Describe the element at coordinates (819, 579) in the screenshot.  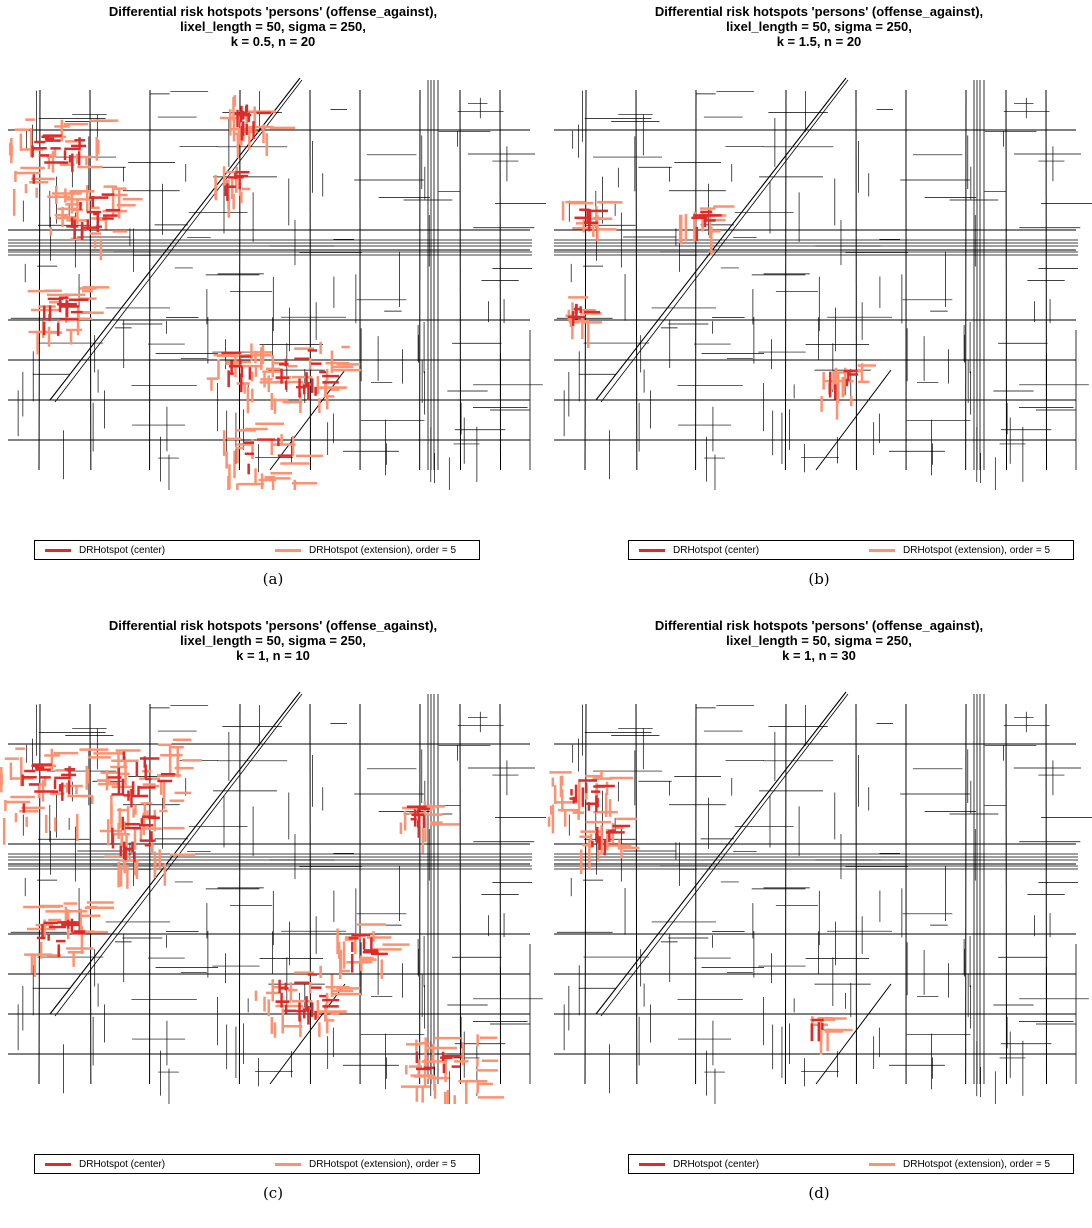
I see `panel-caption: (b)` at that location.